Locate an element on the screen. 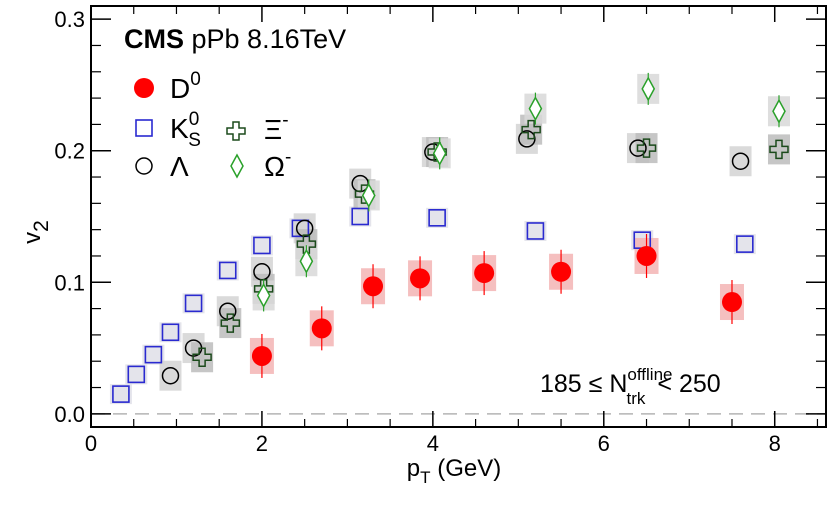  cms-label: CMS pPb 8.16TeV is located at coordinates (235, 39).